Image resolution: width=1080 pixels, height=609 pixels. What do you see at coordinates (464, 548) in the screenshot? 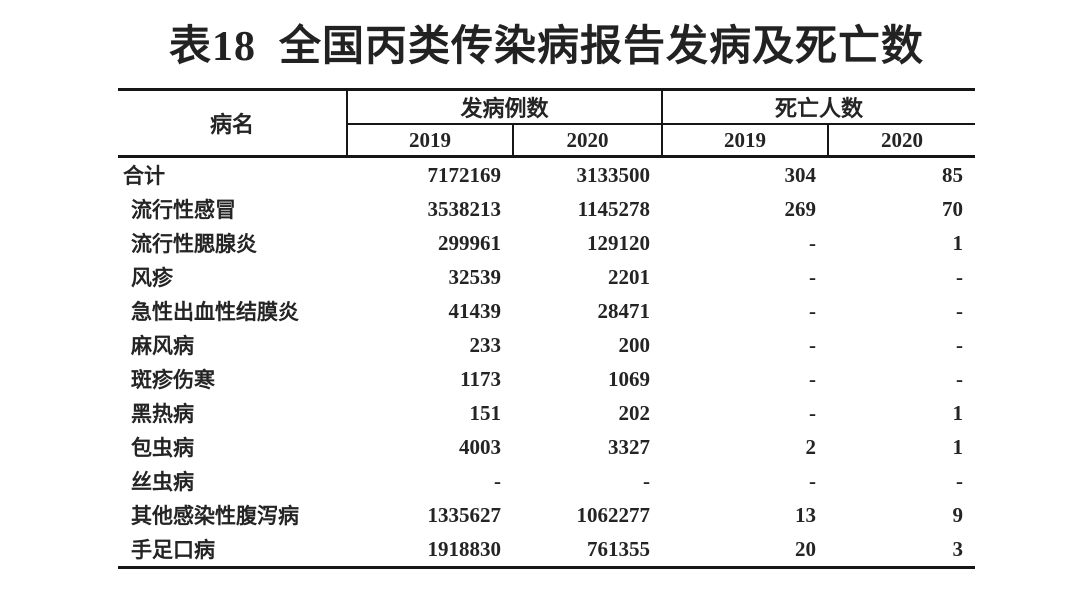
I see `incidence-2019-cell: 1918830` at bounding box center [464, 548].